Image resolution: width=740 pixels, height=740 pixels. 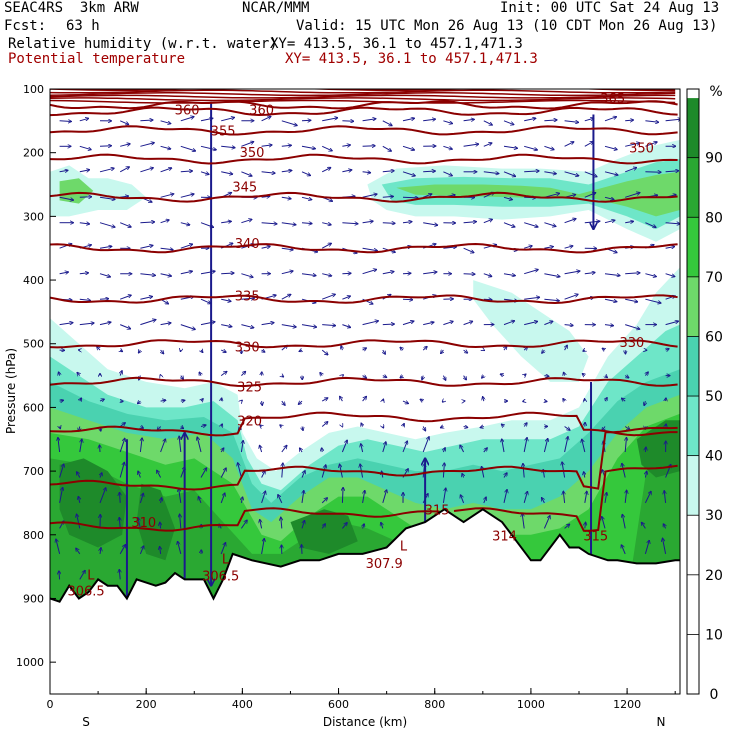 What do you see at coordinates (595, 537) in the screenshot?
I see `contour-label: 315` at bounding box center [595, 537].